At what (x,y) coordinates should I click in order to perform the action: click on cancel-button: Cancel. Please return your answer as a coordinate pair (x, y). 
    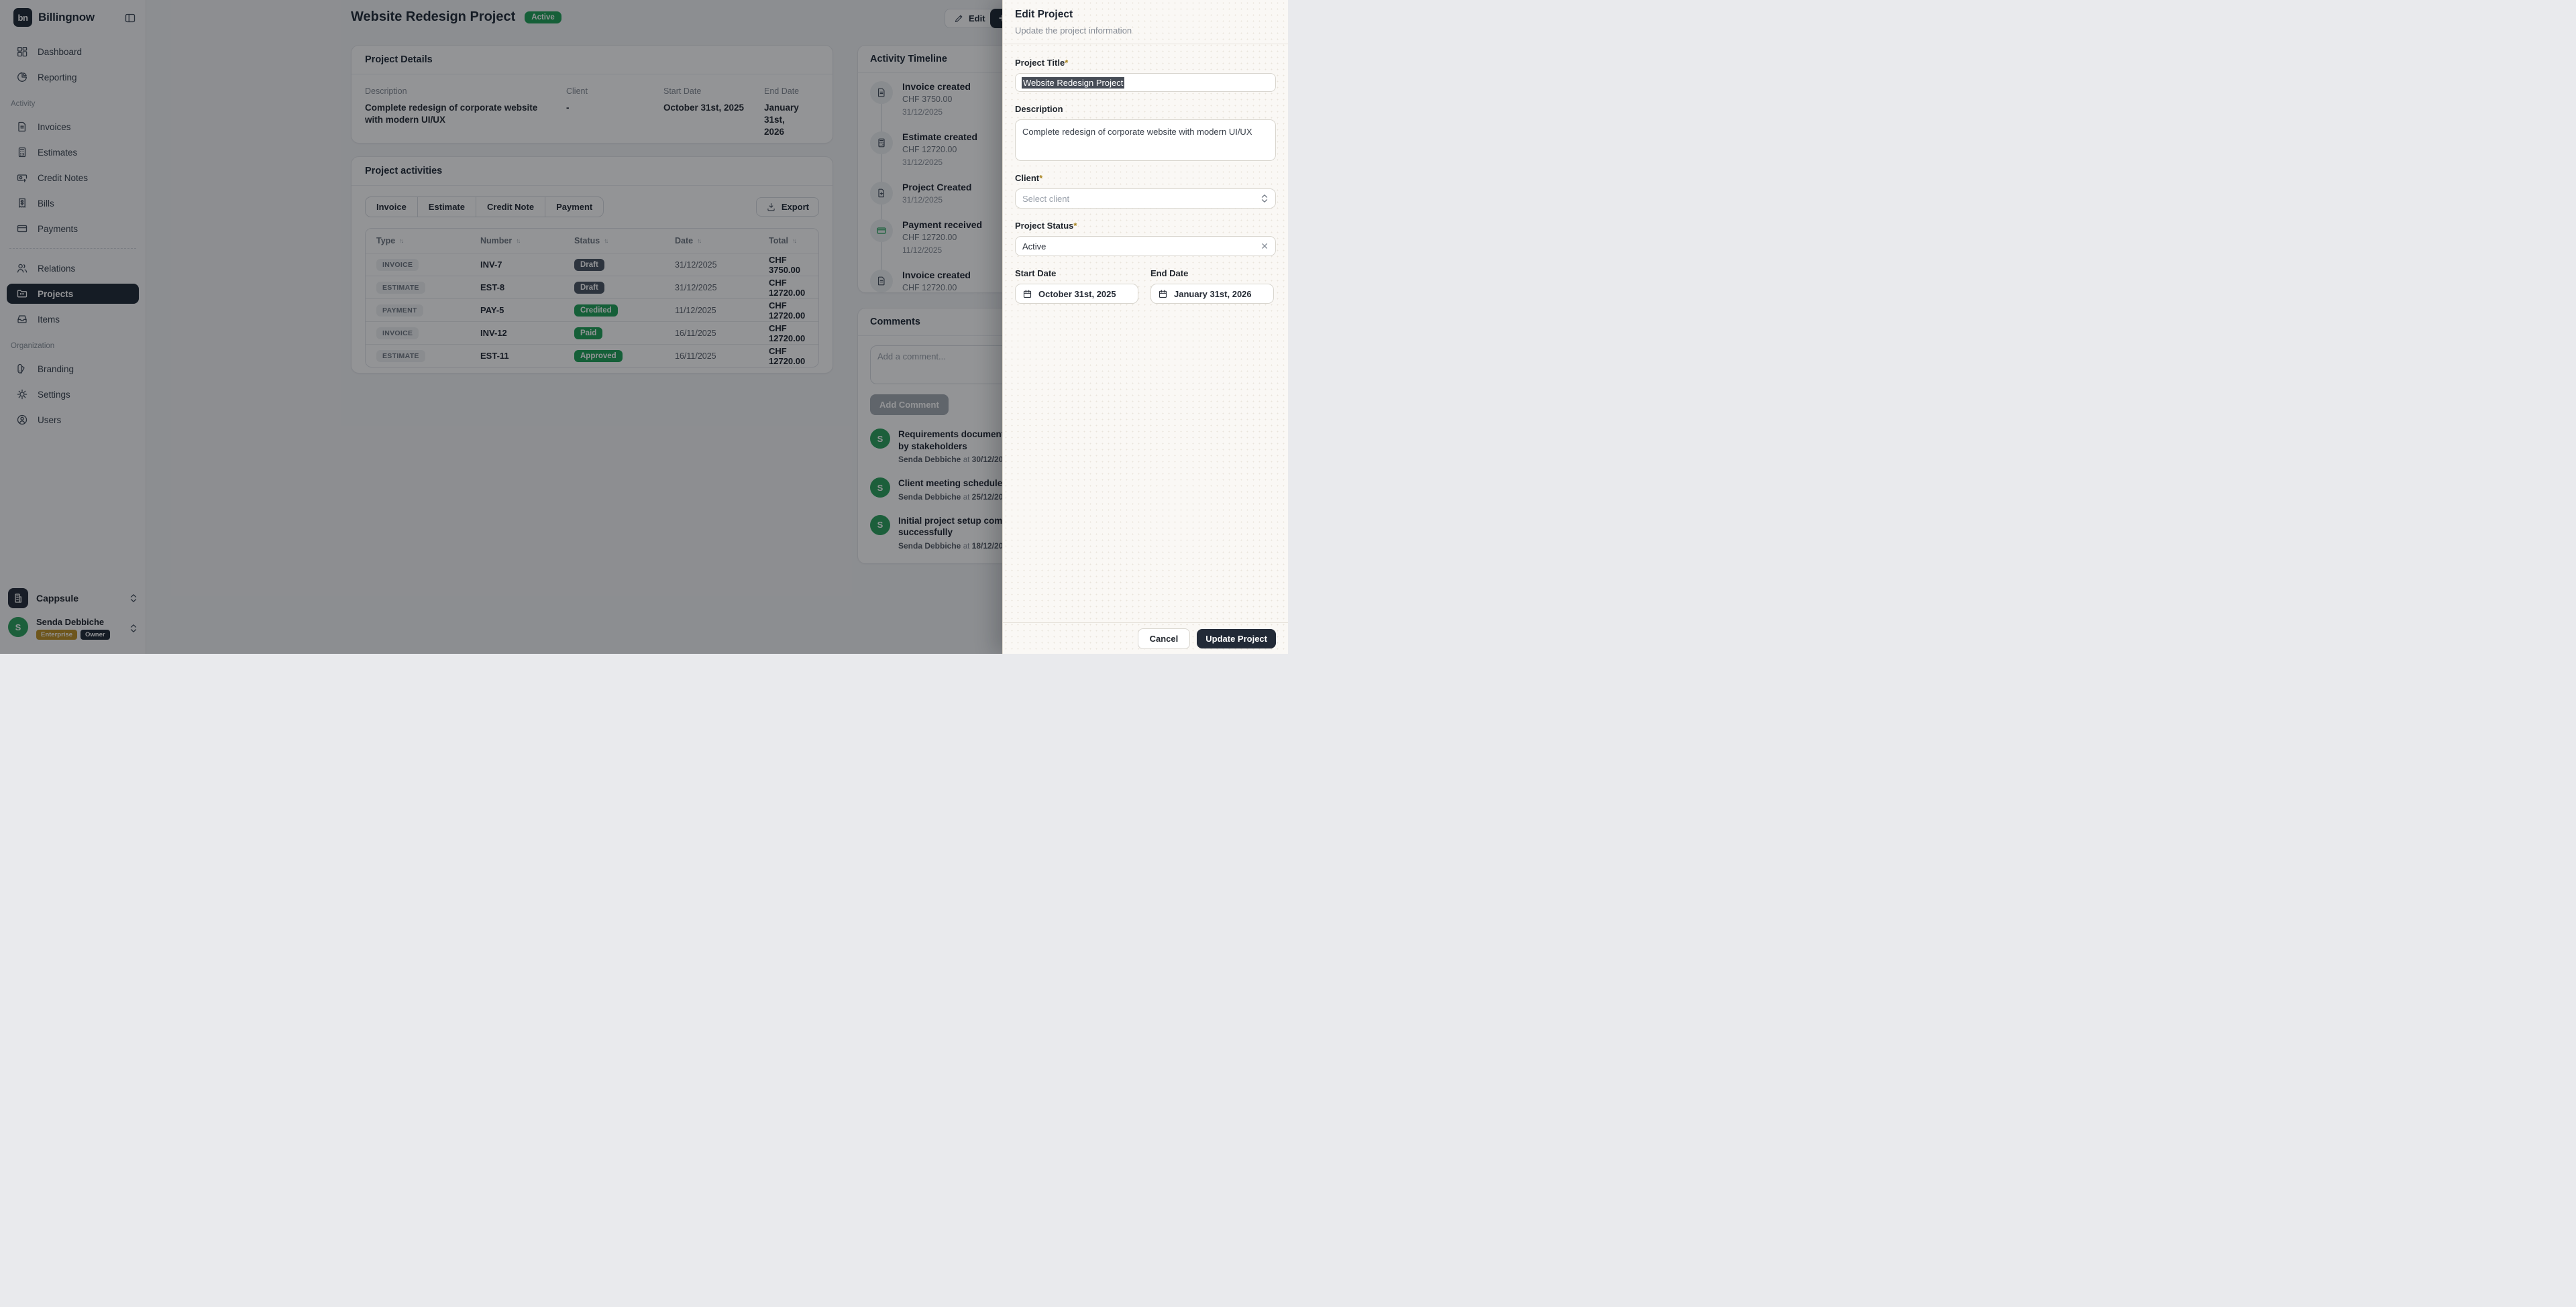
    Looking at the image, I should click on (1164, 638).